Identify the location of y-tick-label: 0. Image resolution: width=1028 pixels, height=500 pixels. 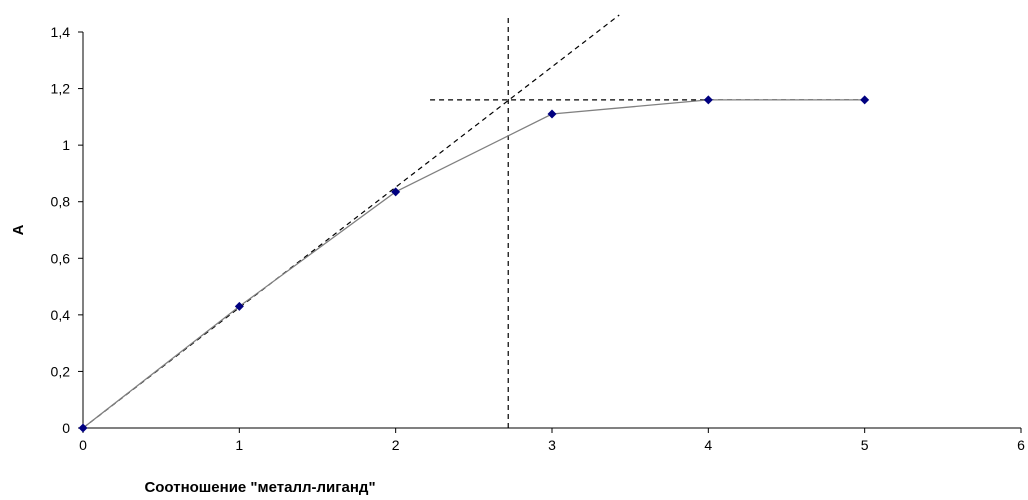
(66, 428).